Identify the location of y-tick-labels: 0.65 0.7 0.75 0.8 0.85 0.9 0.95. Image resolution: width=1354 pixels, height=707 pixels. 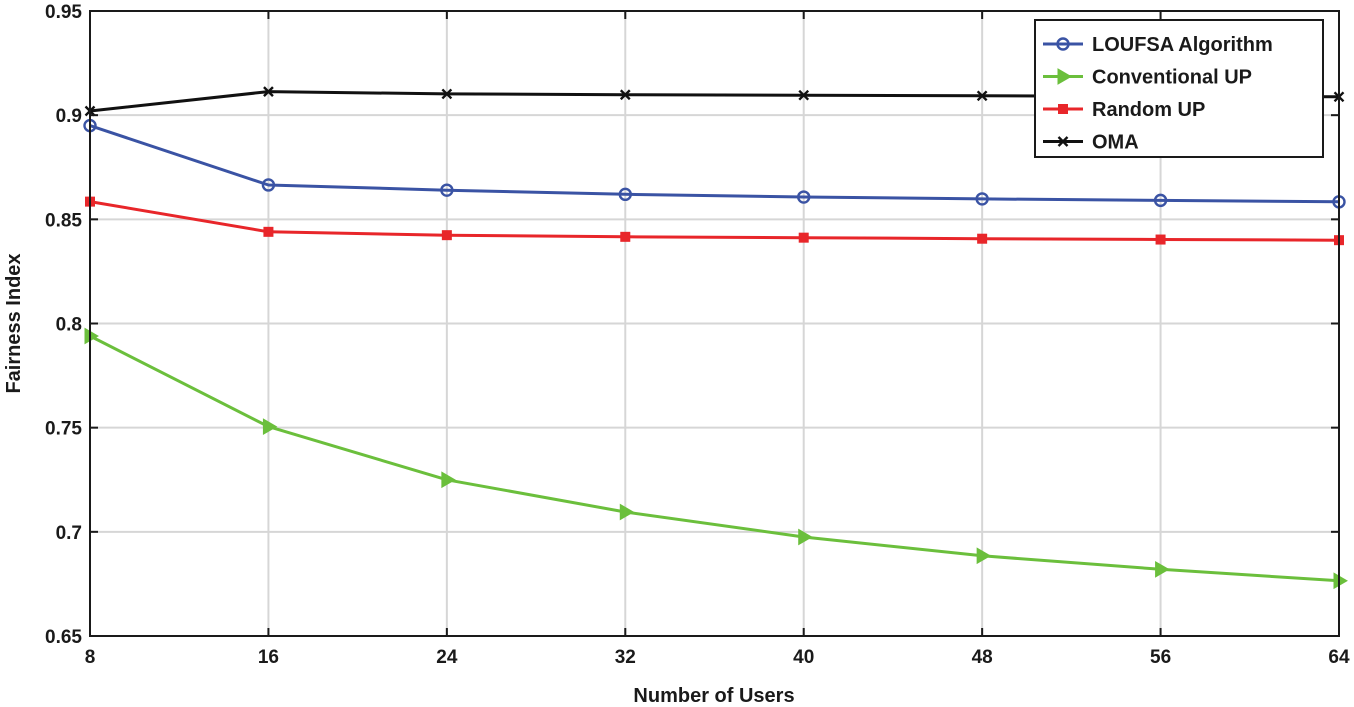
(63, 325).